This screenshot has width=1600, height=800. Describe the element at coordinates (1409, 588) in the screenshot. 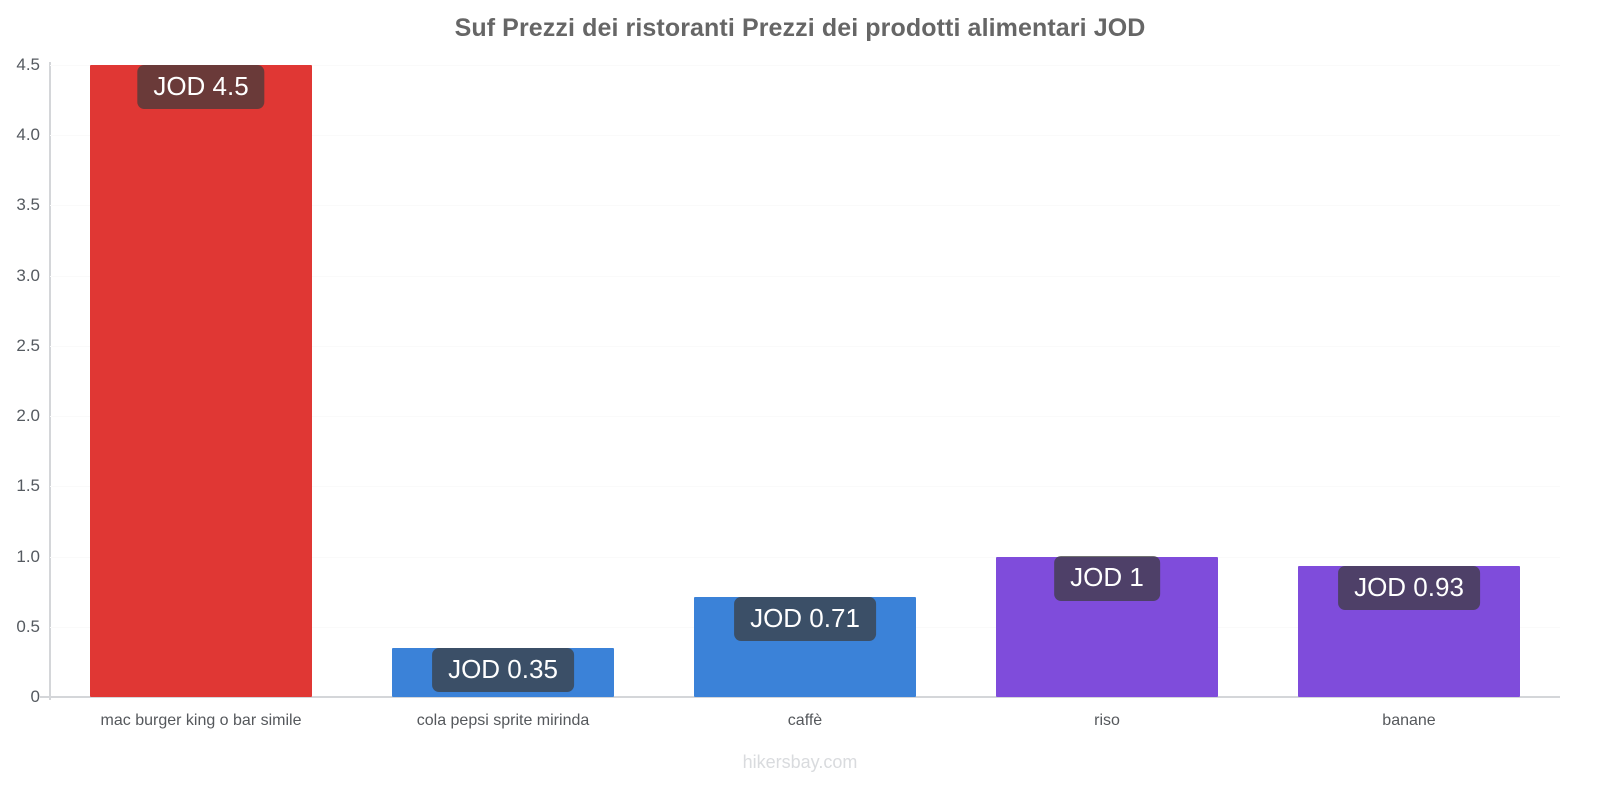

I see `bar-value-label: JOD 0.93` at that location.